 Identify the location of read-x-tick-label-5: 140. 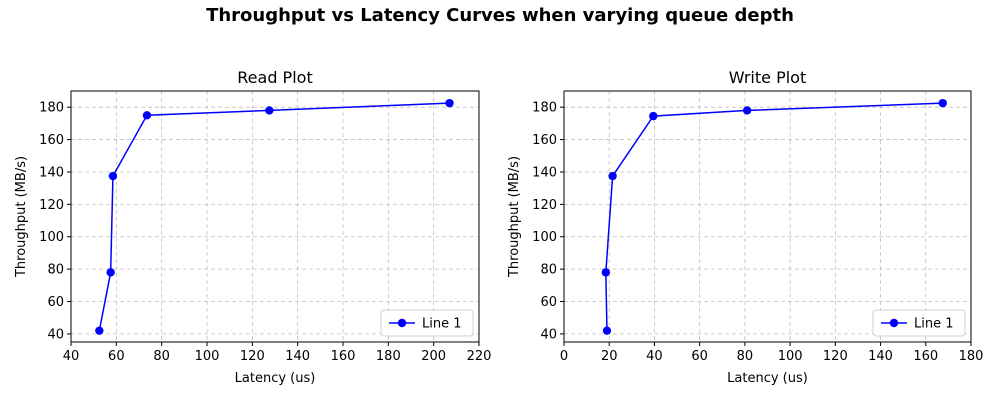
(297, 356).